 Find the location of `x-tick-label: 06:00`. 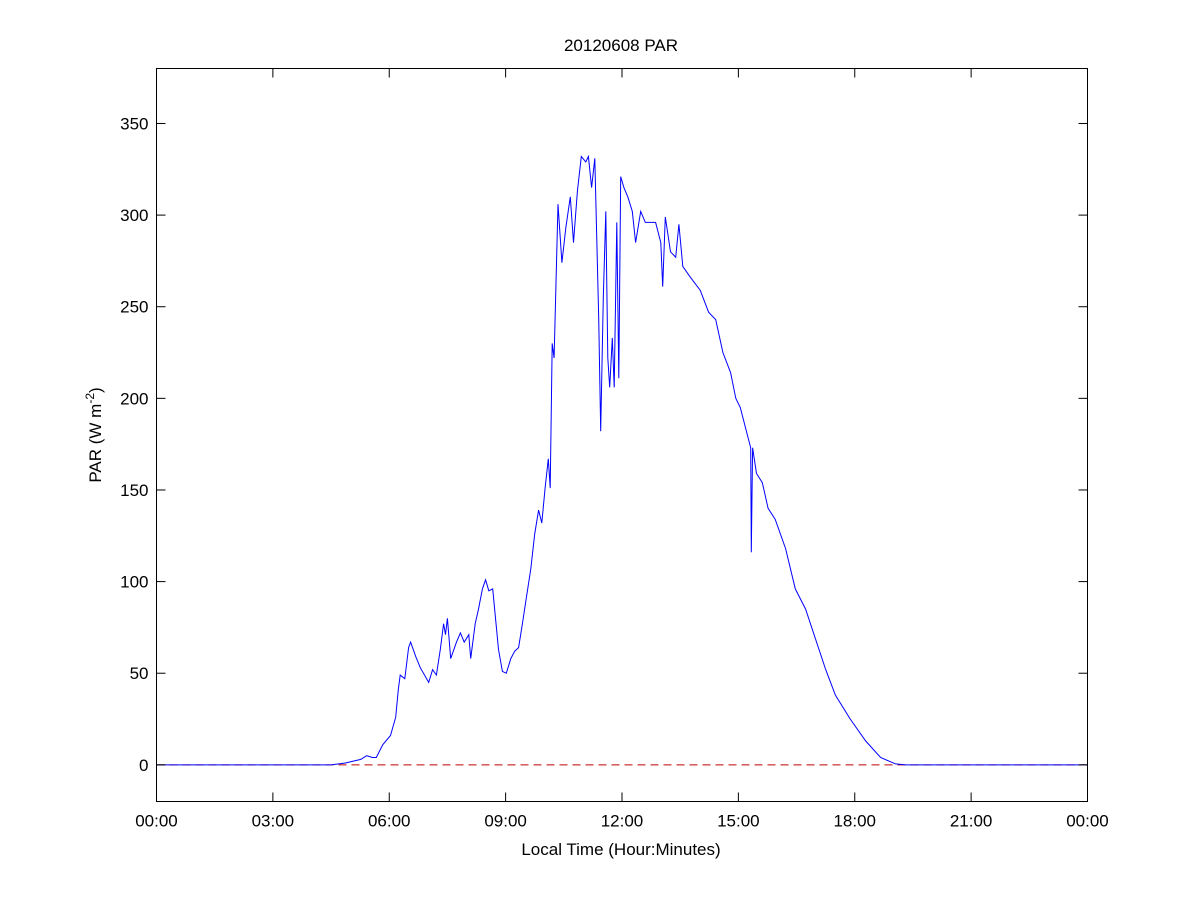

x-tick-label: 06:00 is located at coordinates (389, 821).